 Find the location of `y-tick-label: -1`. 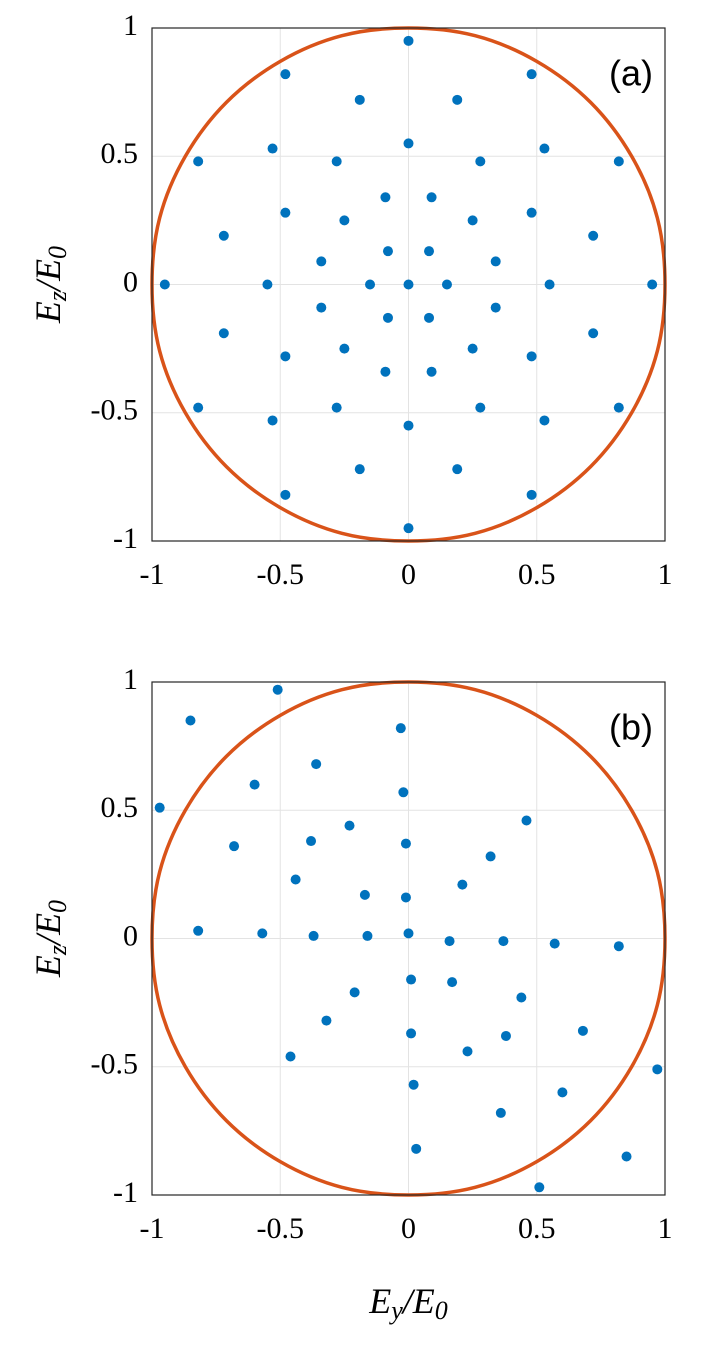

y-tick-label: -1 is located at coordinates (125, 538).